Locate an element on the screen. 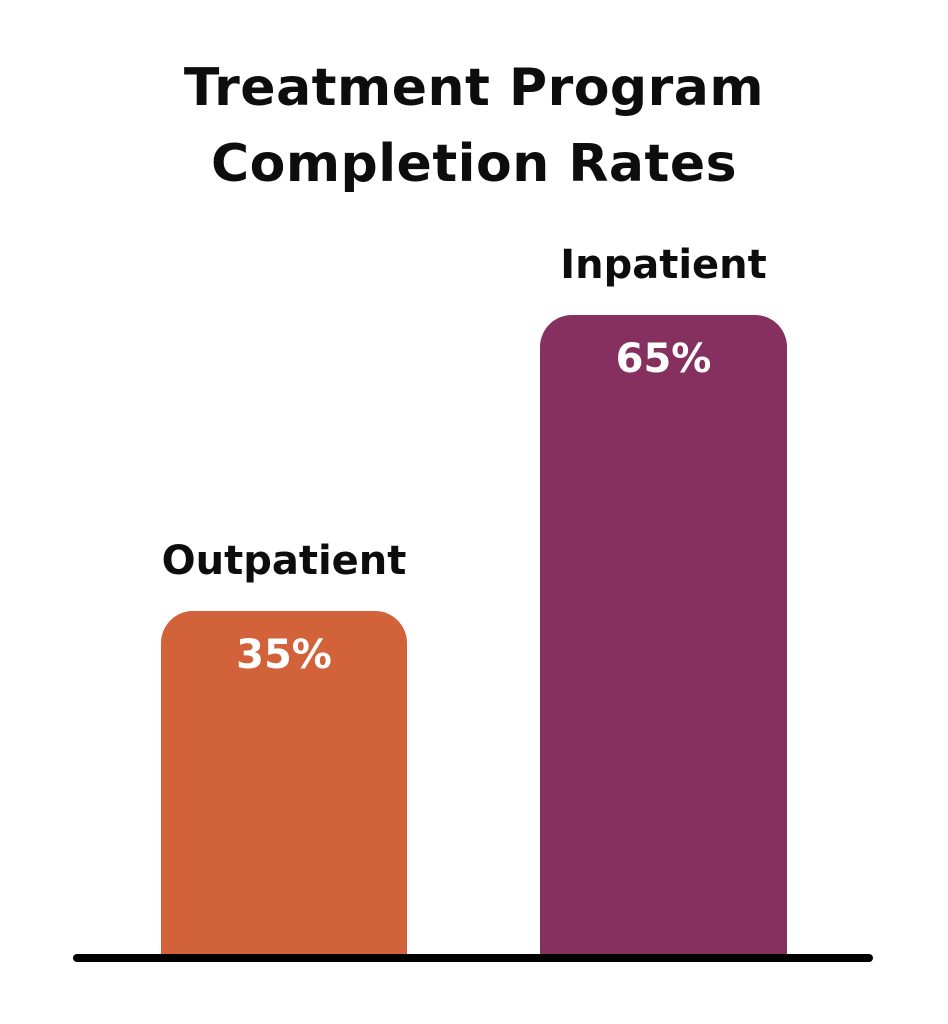  bar-label-inpatient: Inpatient is located at coordinates (663, 265).